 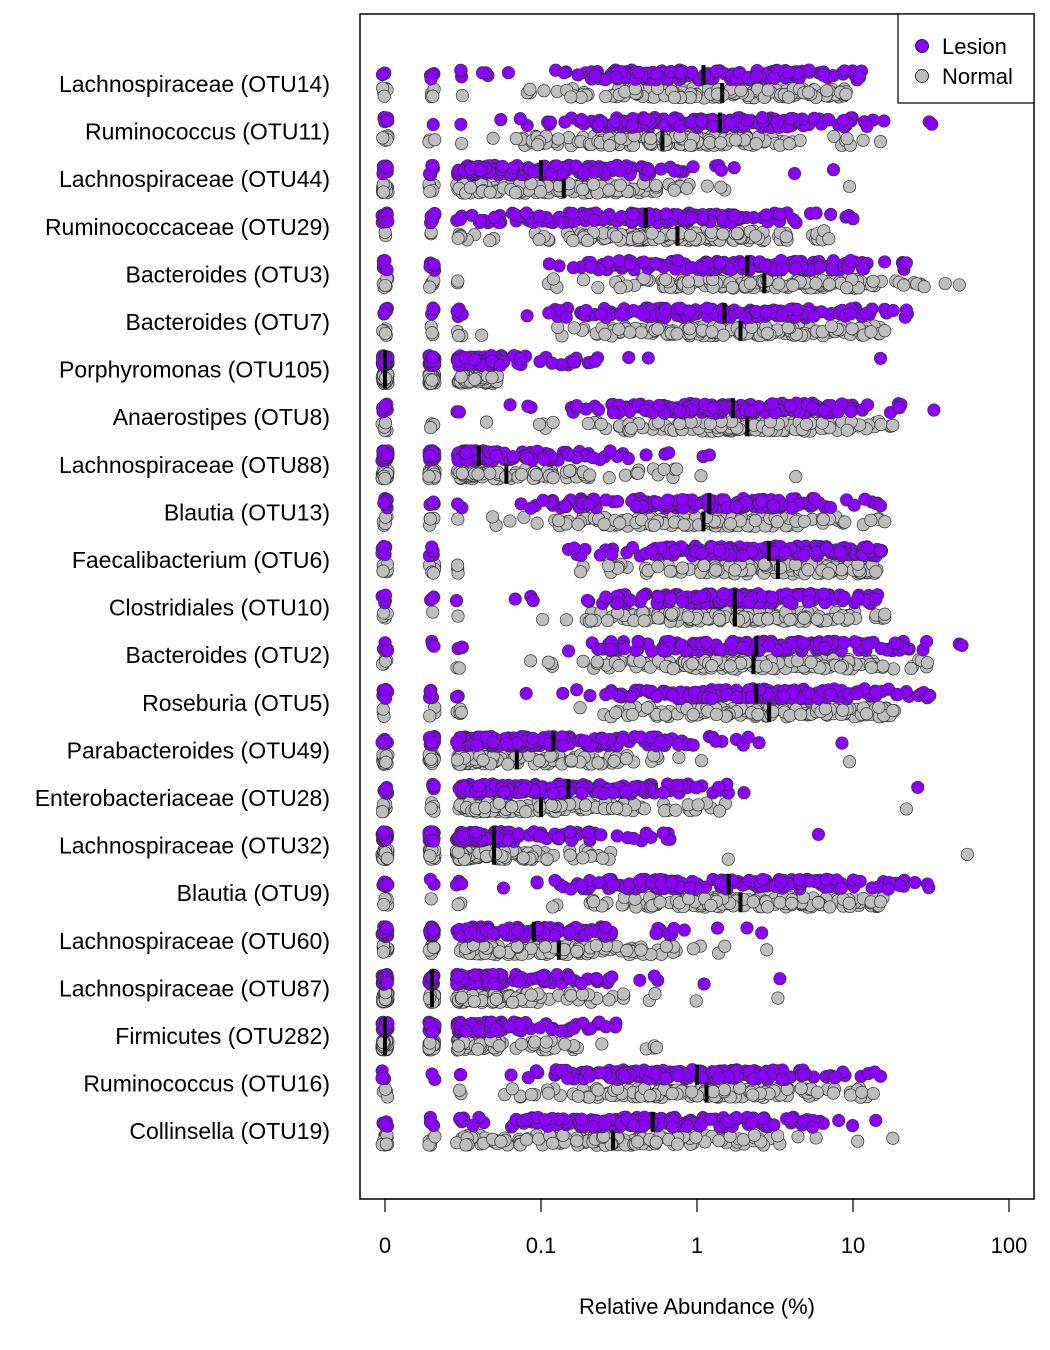 What do you see at coordinates (198, 750) in the screenshot?
I see `category-label: Parabacteroides (OTU49)` at bounding box center [198, 750].